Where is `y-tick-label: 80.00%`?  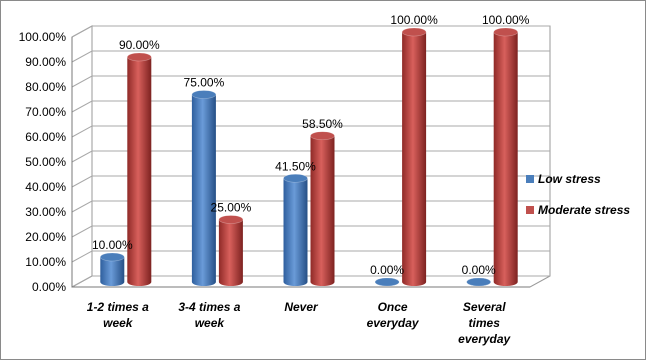
y-tick-label: 80.00% is located at coordinates (45, 87).